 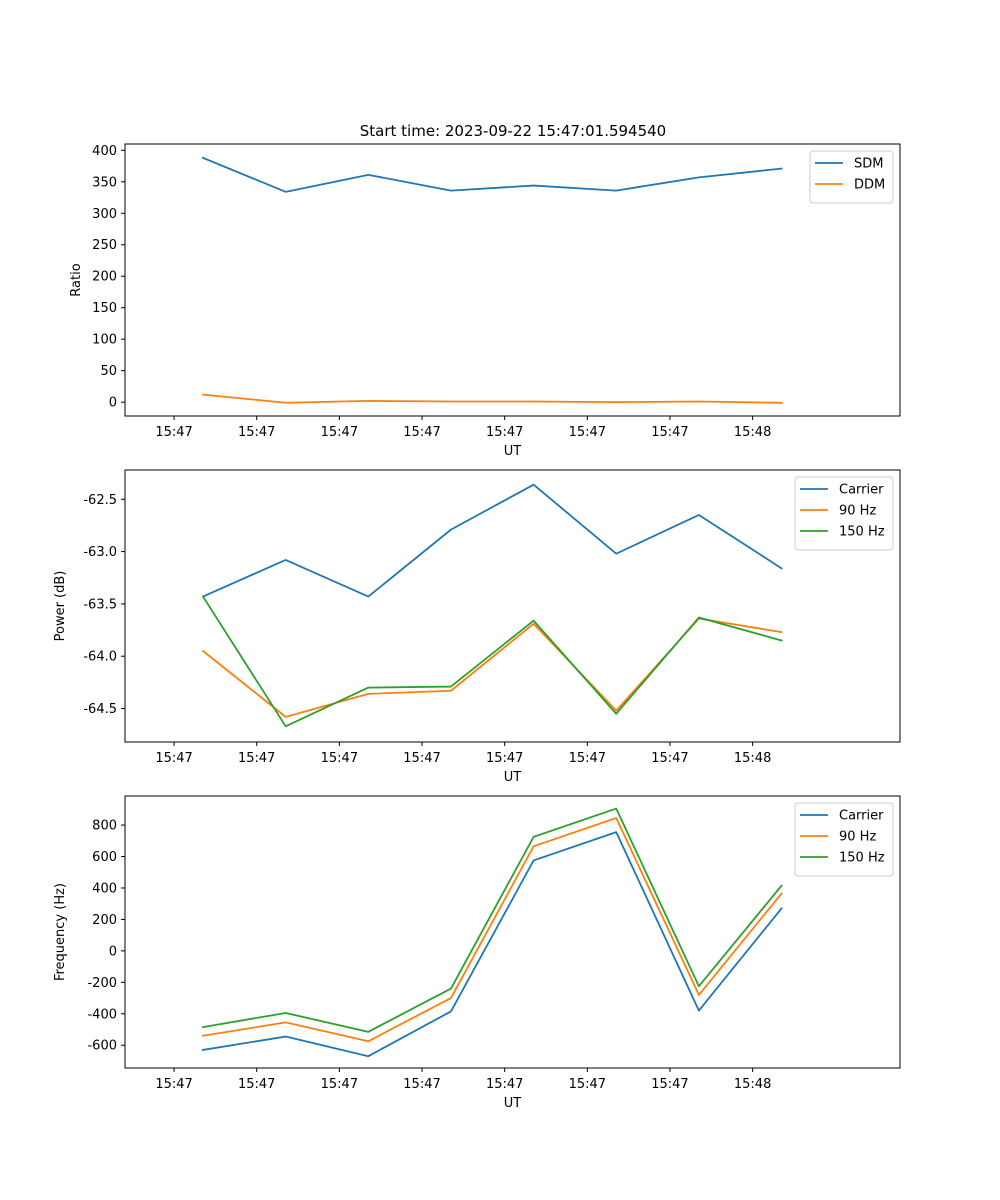 I want to click on y-tick-label: 600, so click(x=104, y=857).